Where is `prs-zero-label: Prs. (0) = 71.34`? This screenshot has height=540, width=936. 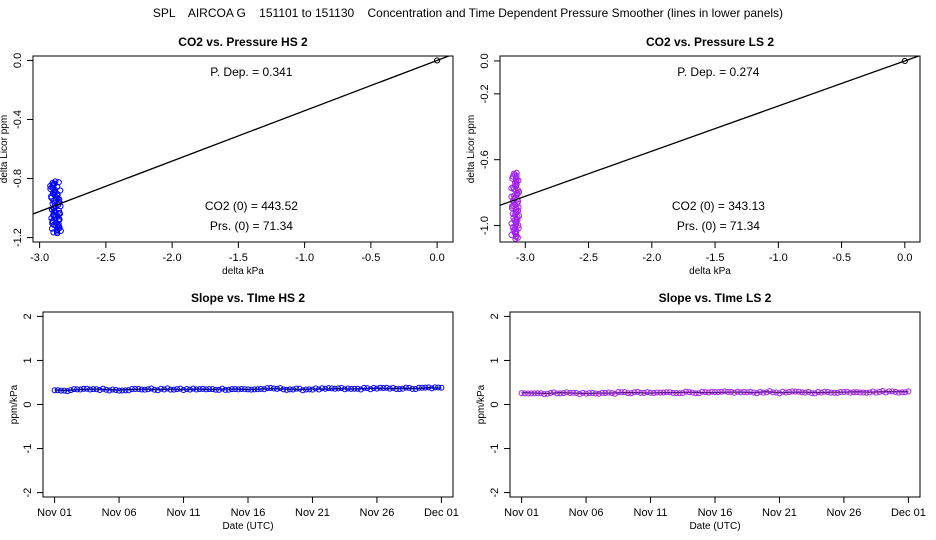
prs-zero-label: Prs. (0) = 71.34 is located at coordinates (251, 226).